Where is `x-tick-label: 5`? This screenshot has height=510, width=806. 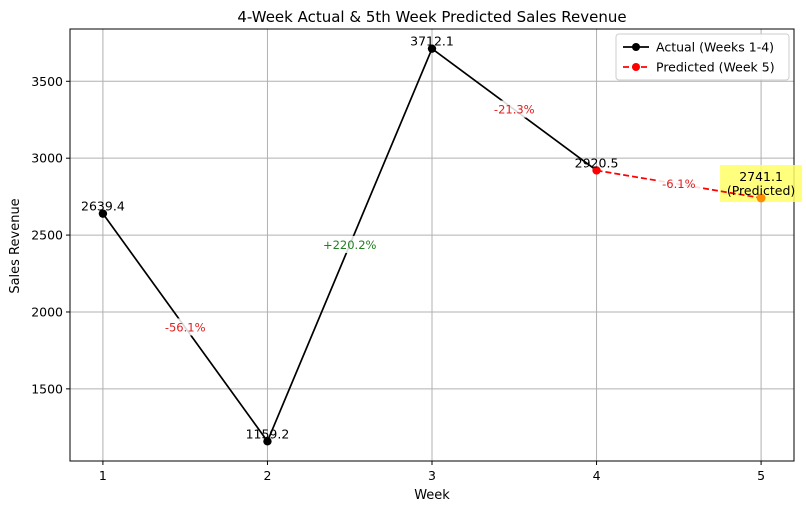 x-tick-label: 5 is located at coordinates (761, 475).